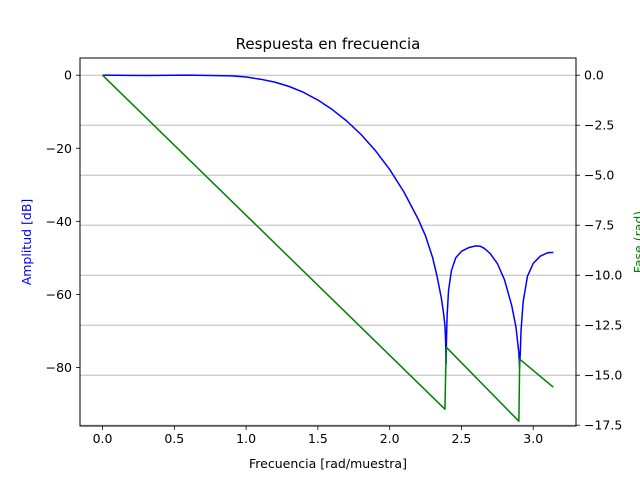 The height and width of the screenshot is (480, 640). What do you see at coordinates (603, 375) in the screenshot?
I see `y-right-tick-label: −15.0` at bounding box center [603, 375].